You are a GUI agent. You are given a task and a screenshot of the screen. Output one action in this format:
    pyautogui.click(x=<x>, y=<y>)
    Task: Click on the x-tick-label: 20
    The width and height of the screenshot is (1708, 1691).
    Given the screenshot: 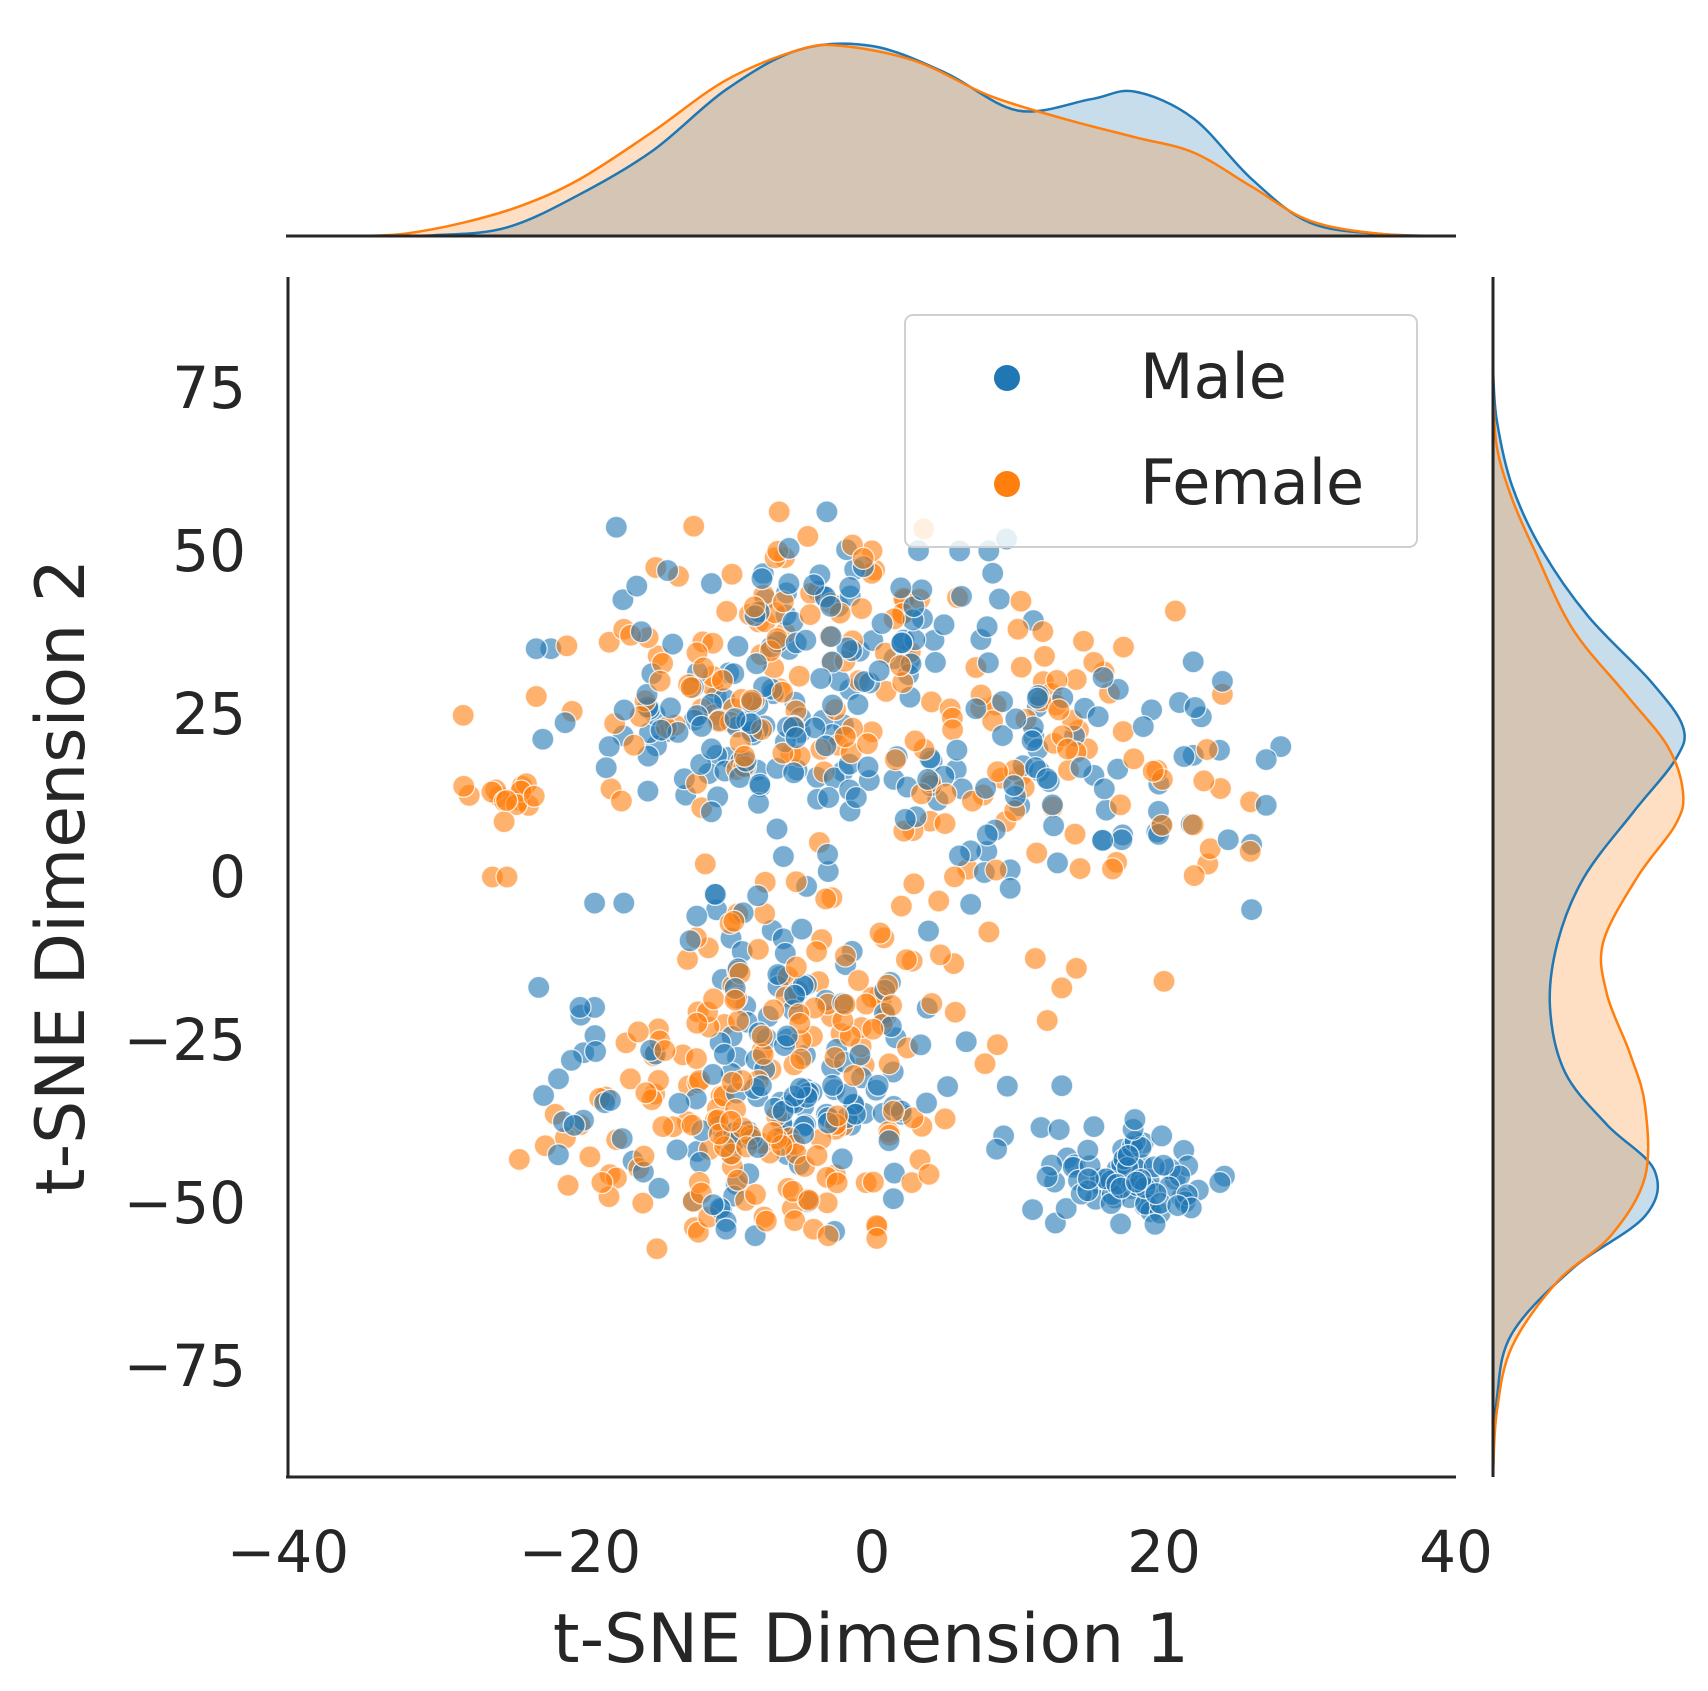 What is the action you would take?
    pyautogui.click(x=1164, y=1552)
    